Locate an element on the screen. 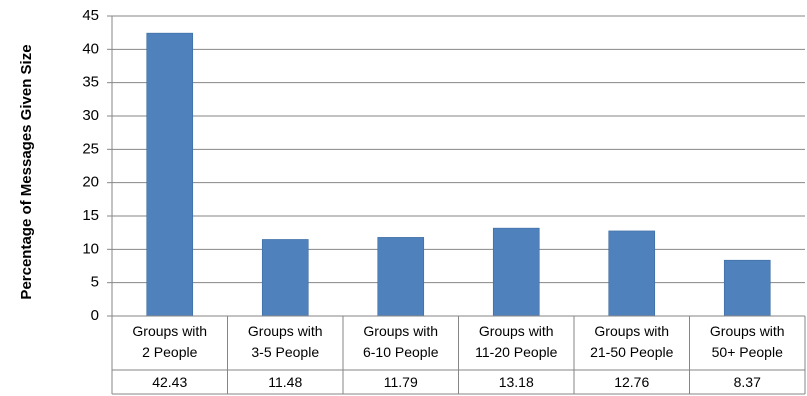 This screenshot has height=396, width=807. category-label: Groups with 21-50 People is located at coordinates (632, 341).